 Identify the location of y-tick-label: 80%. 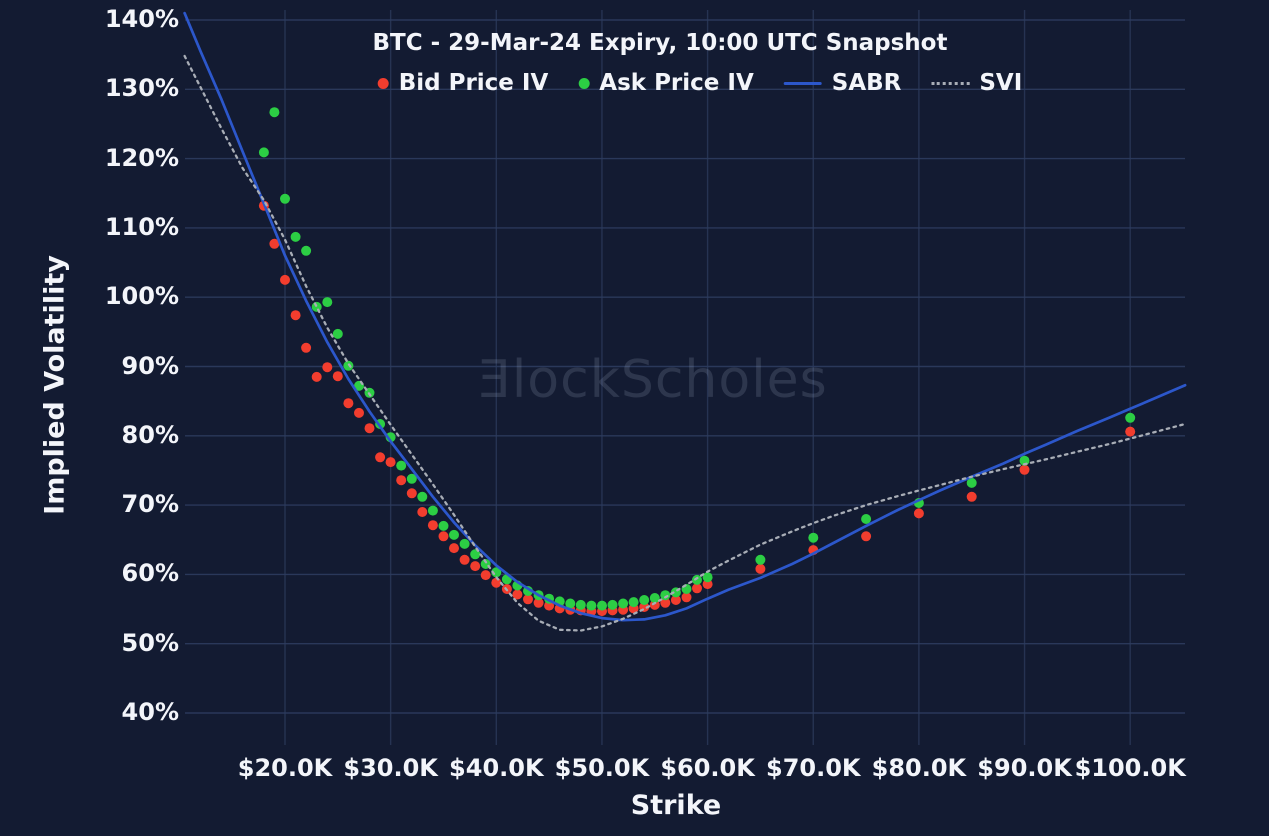
(150, 434).